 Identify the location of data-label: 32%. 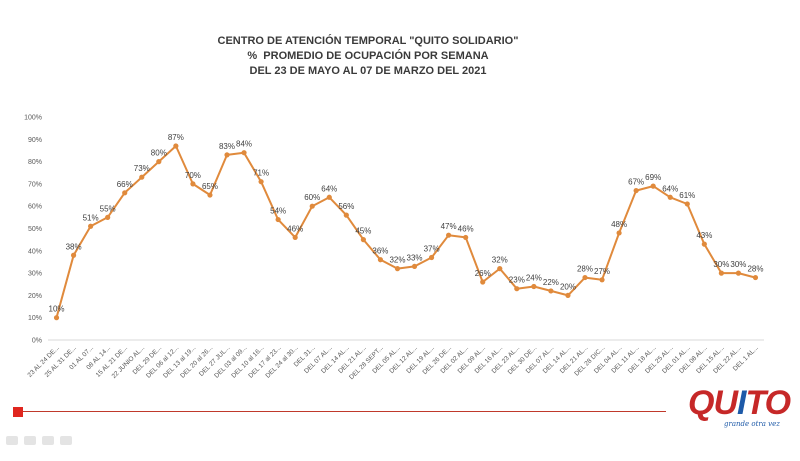
(397, 260).